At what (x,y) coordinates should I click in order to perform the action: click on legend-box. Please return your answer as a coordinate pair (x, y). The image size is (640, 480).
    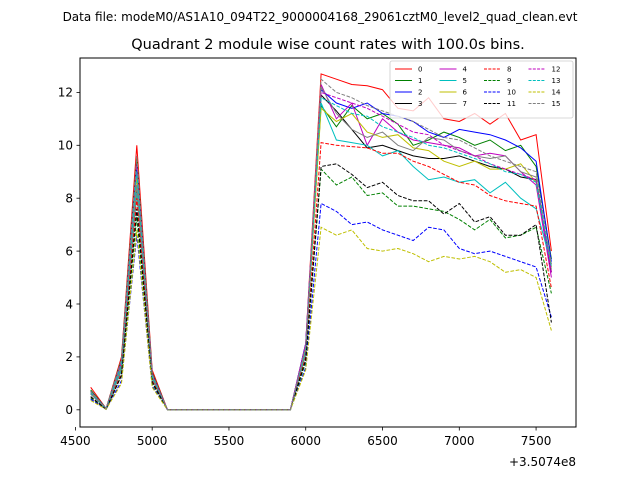
    Looking at the image, I should click on (481, 89).